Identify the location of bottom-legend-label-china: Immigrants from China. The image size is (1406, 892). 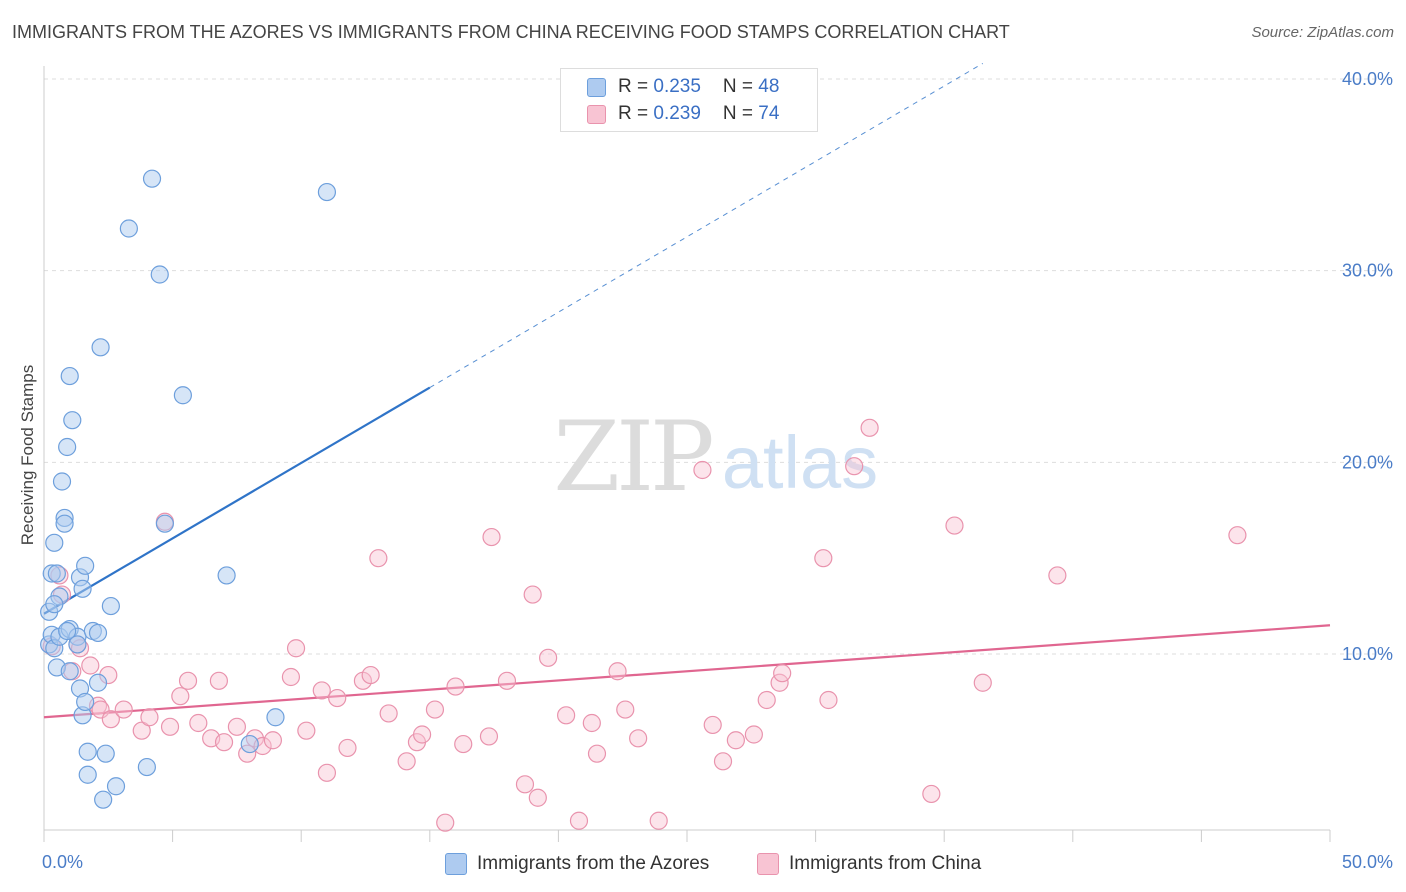
(885, 863).